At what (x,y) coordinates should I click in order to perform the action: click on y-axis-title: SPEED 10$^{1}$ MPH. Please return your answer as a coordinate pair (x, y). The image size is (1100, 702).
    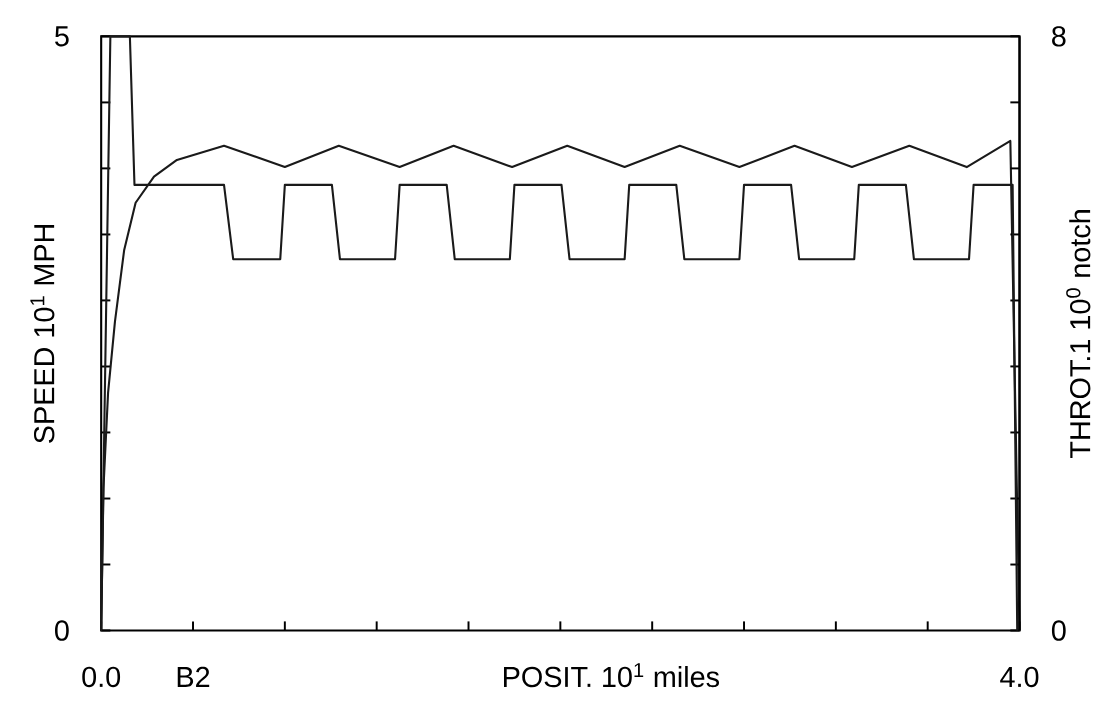
    Looking at the image, I should click on (42, 333).